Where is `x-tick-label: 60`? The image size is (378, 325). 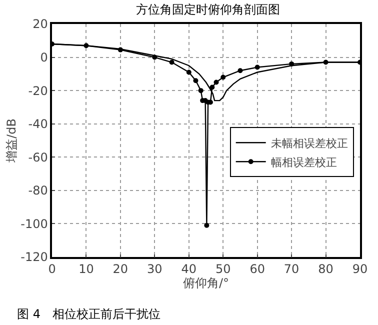
x-tick-label: 60 is located at coordinates (257, 269).